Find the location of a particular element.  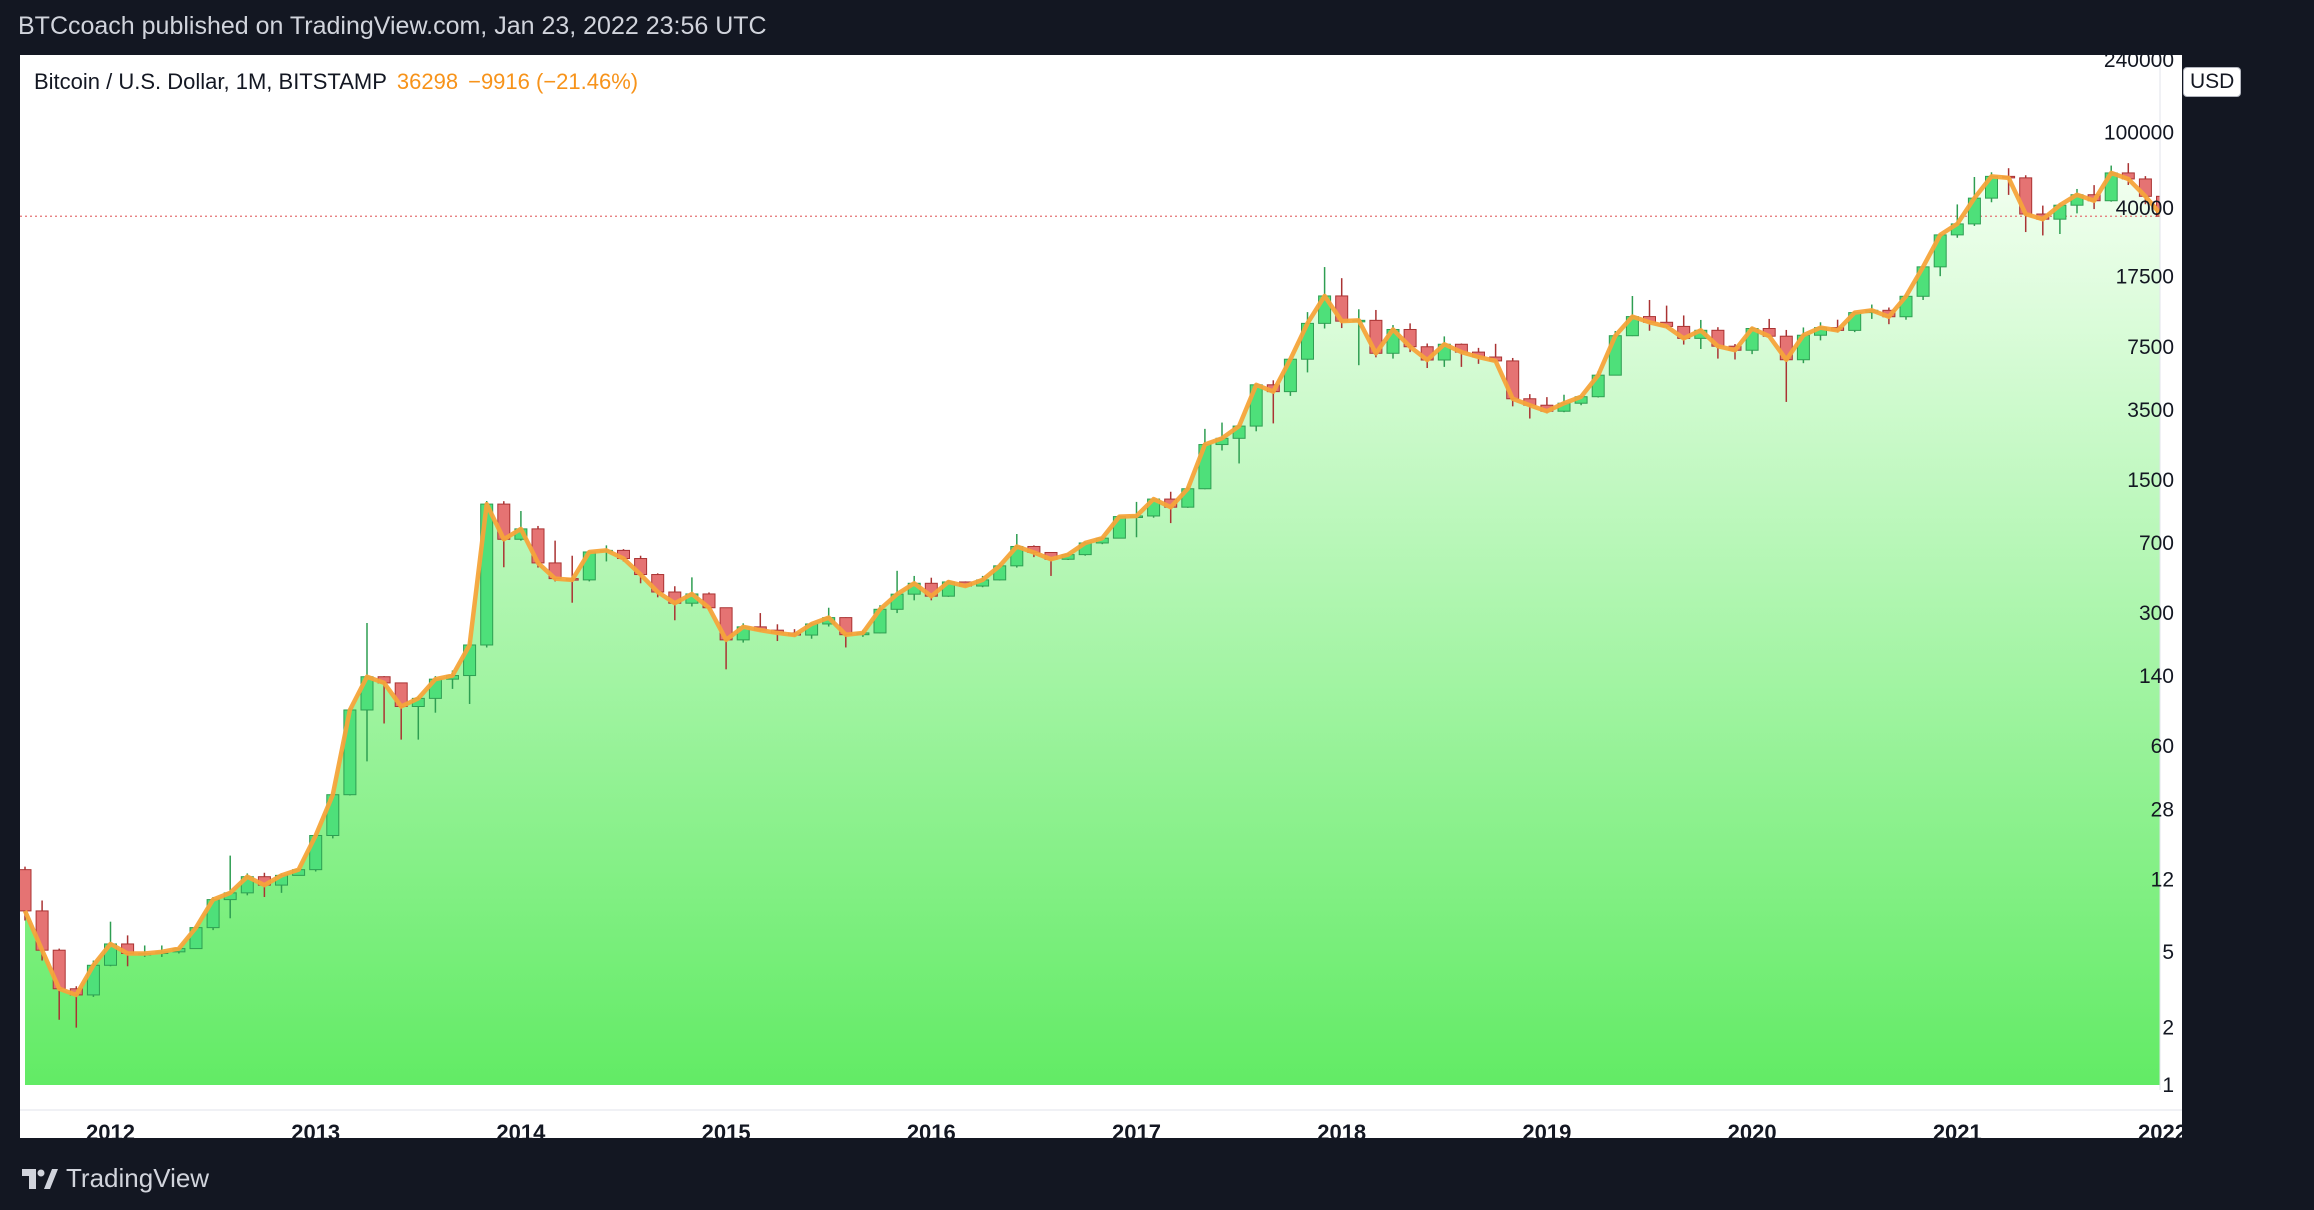

time-tick-label: 2022 is located at coordinates (2160, 1129).